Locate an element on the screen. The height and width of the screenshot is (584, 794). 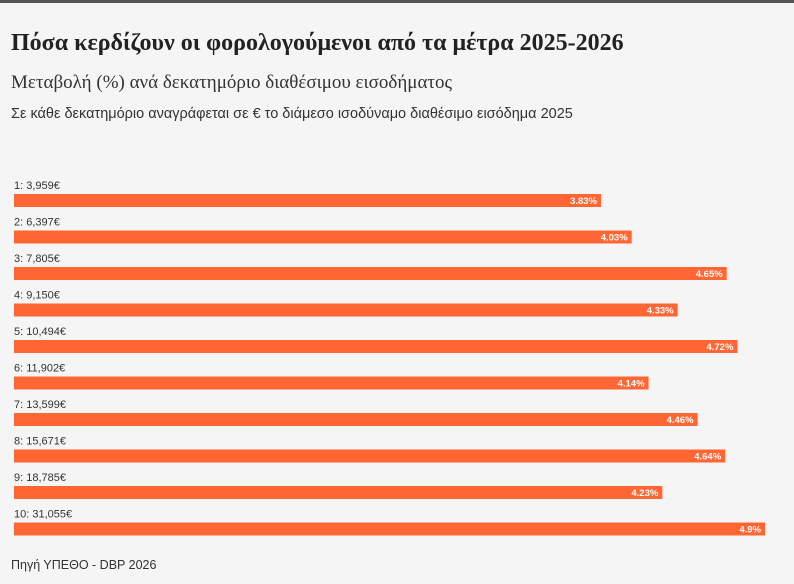
category-label: 10: 31,055€ is located at coordinates (43, 515).